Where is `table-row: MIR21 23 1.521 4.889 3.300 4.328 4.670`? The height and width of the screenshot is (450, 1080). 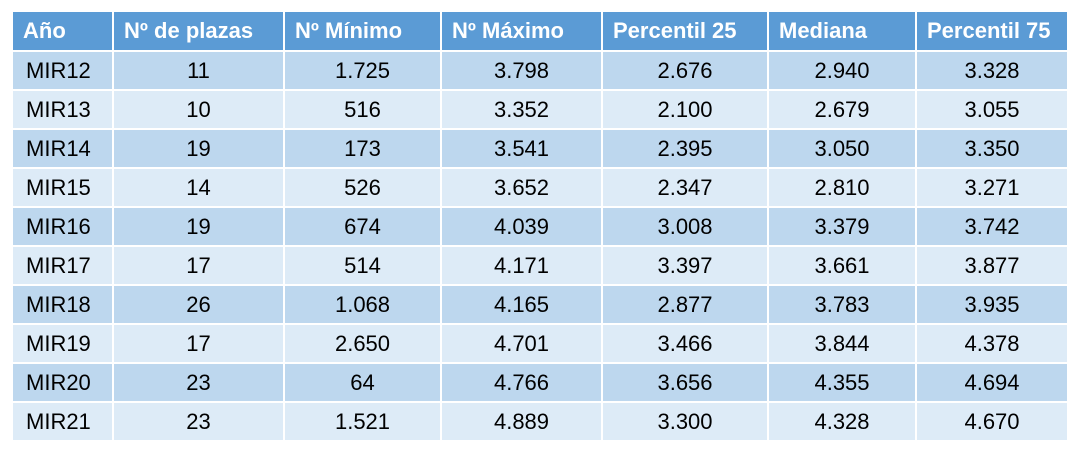 table-row: MIR21 23 1.521 4.889 3.300 4.328 4.670 is located at coordinates (540, 420).